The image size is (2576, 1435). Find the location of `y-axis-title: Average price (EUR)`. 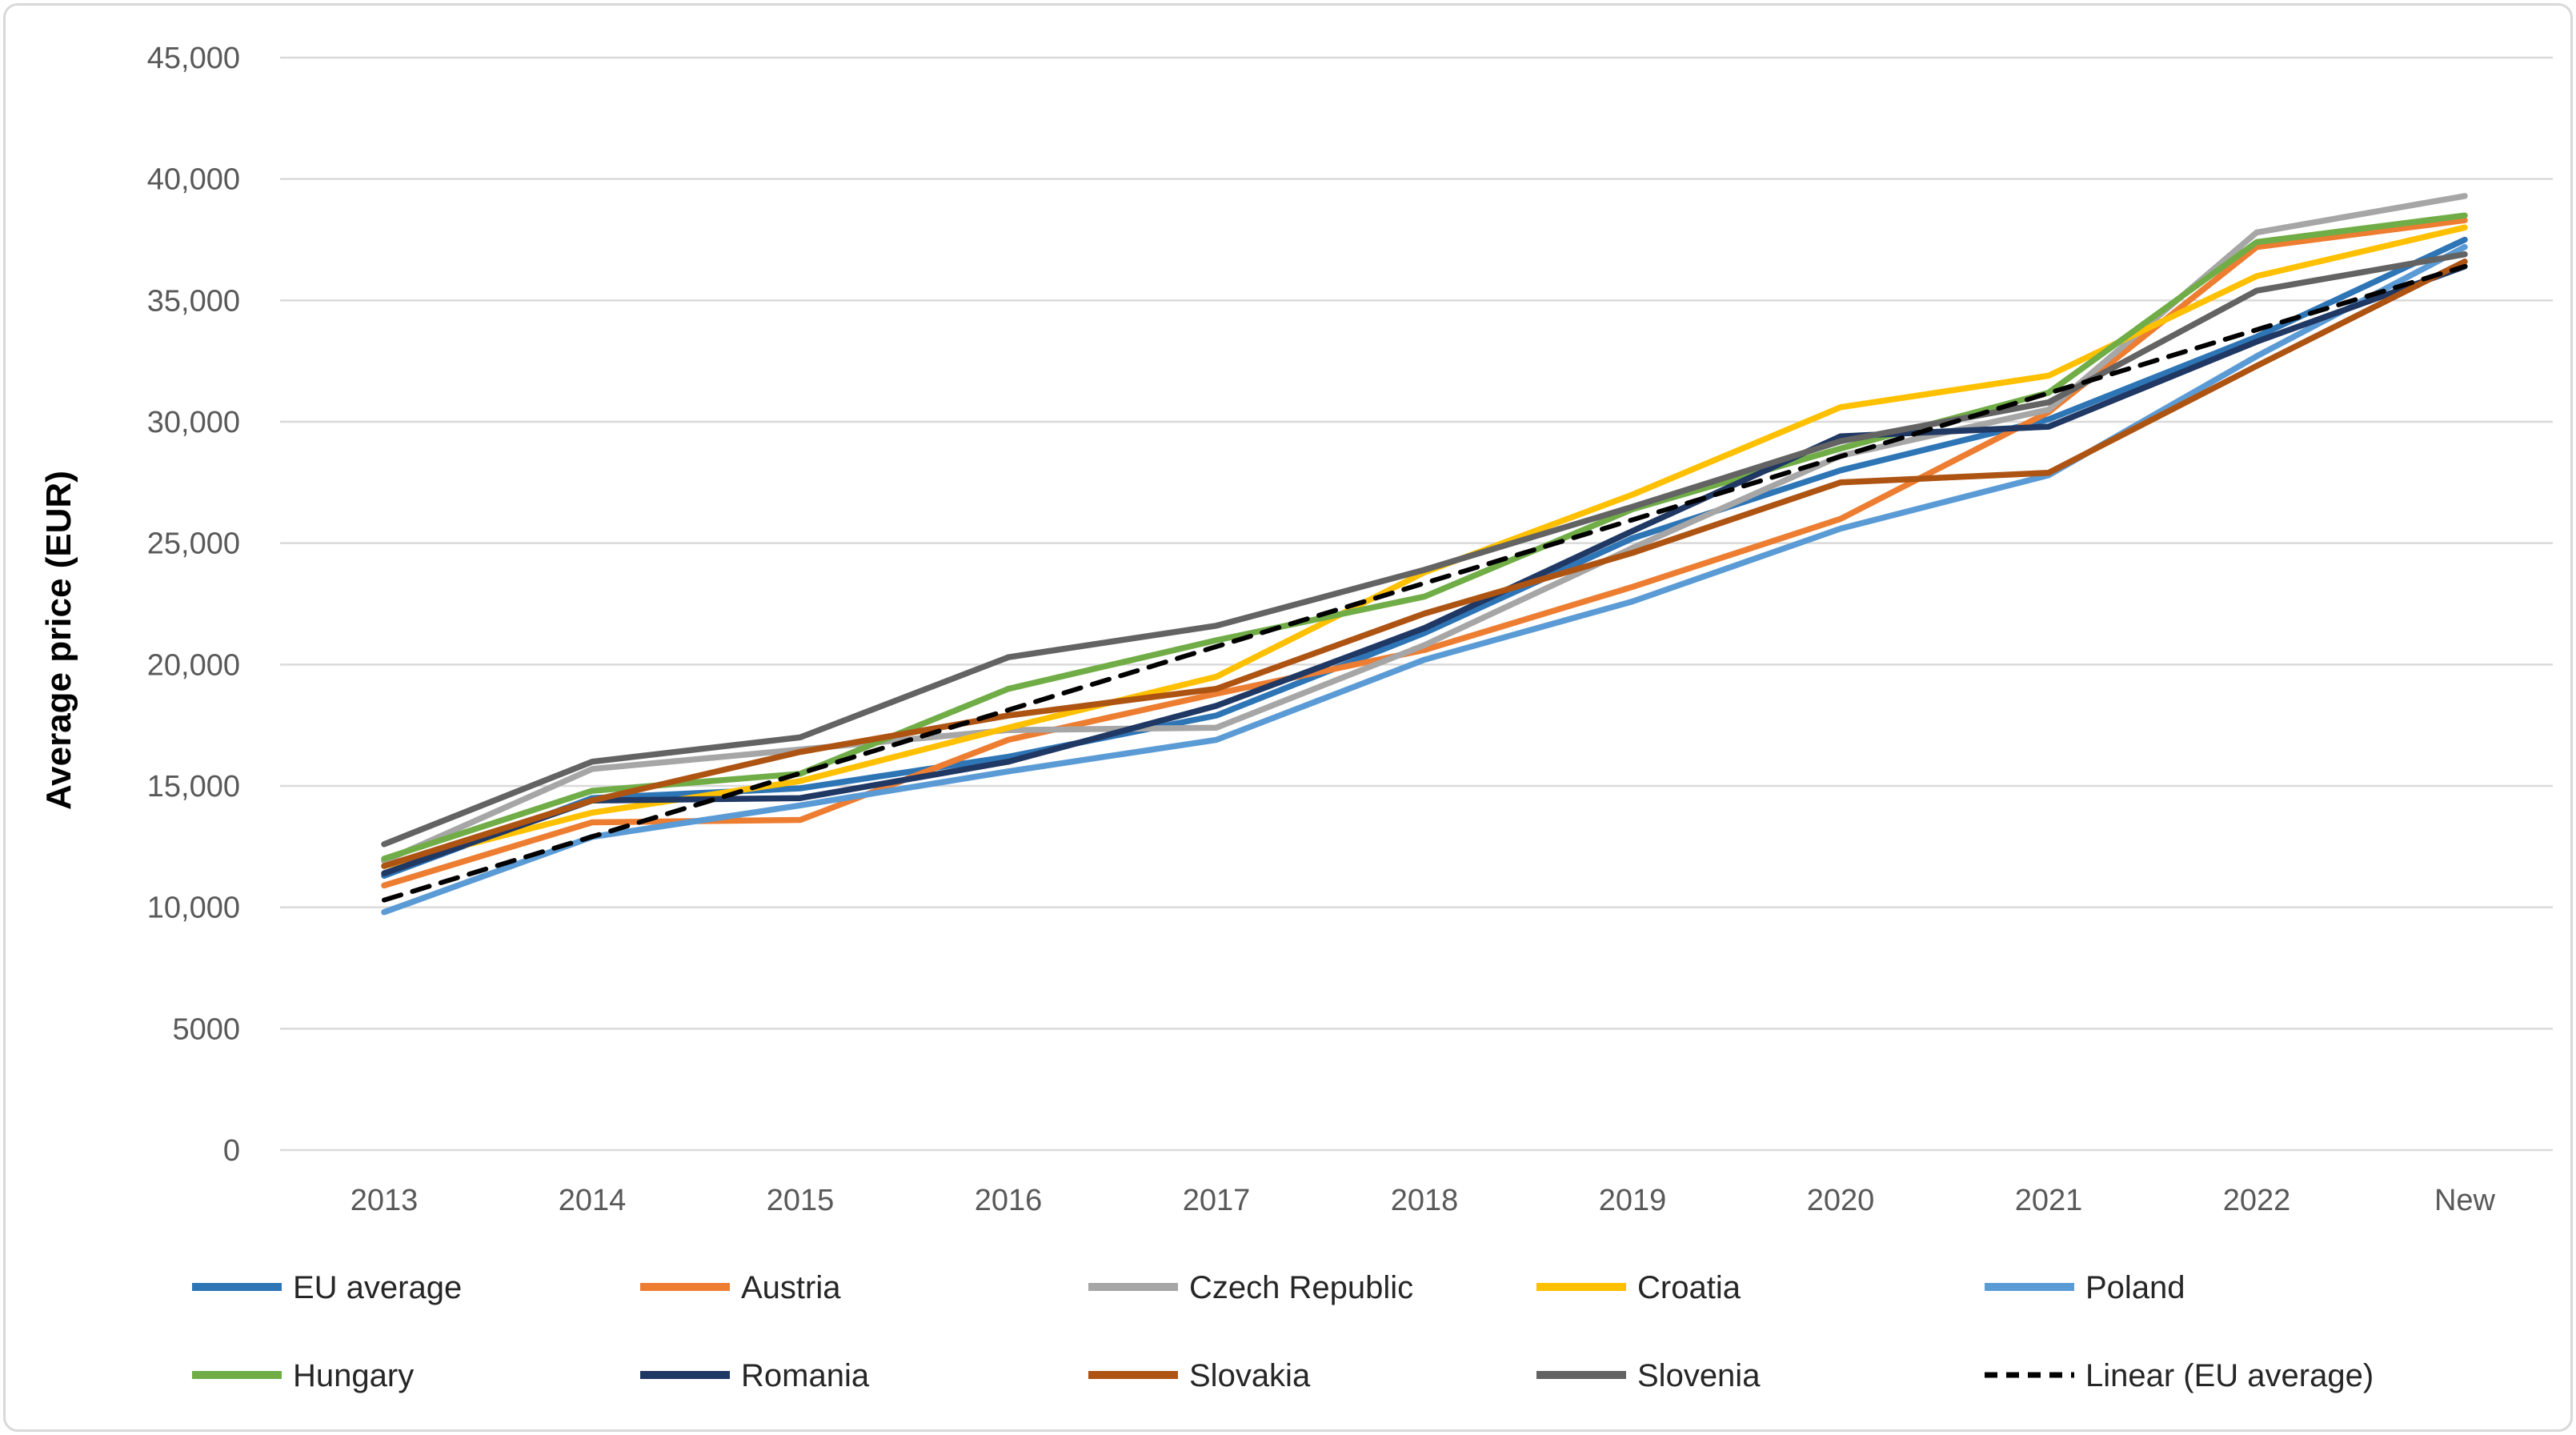

y-axis-title: Average price (EUR) is located at coordinates (58, 640).